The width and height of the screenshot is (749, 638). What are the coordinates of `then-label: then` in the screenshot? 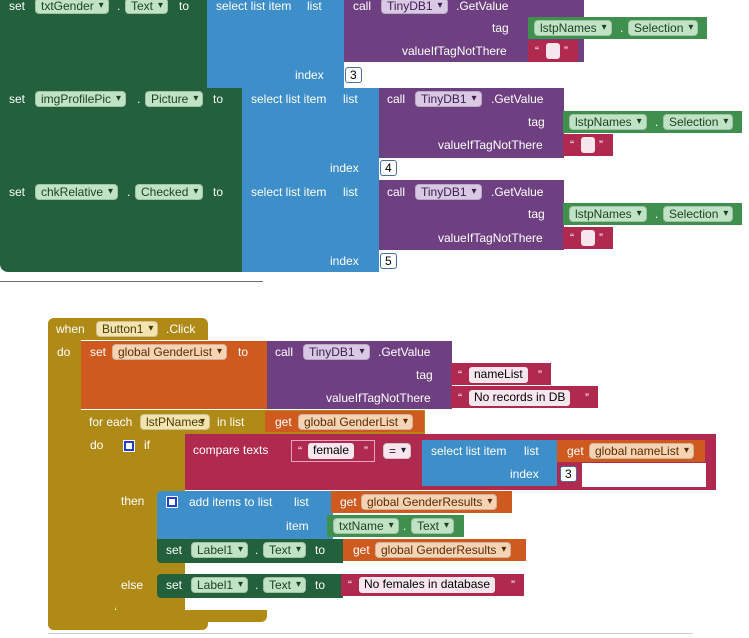 It's located at (133, 501).